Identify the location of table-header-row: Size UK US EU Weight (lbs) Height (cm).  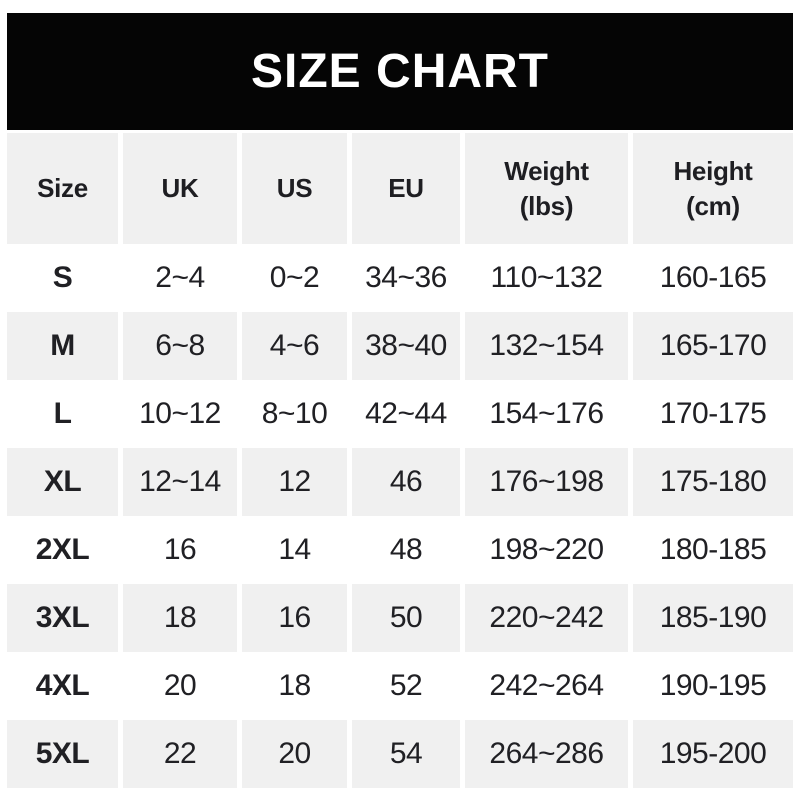
(400, 188).